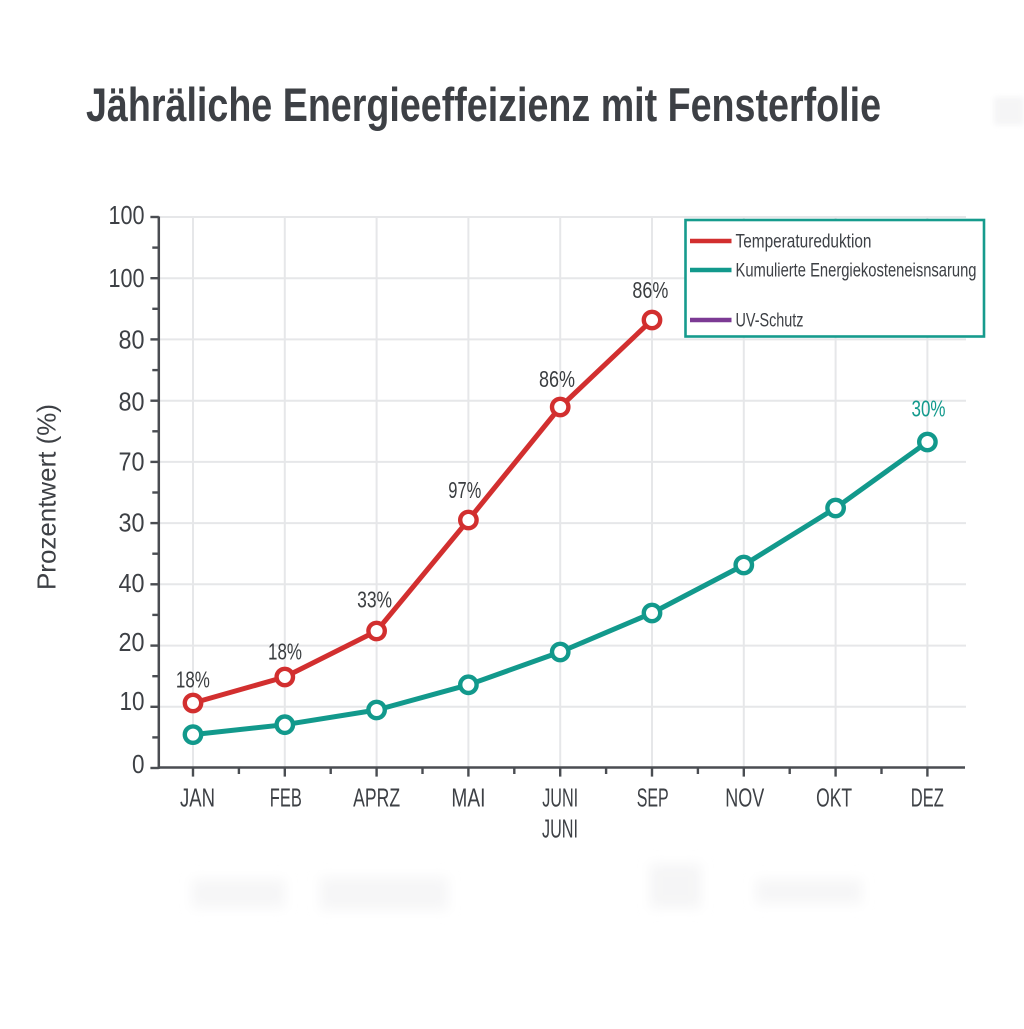  Describe the element at coordinates (770, 321) in the screenshot. I see `svg-text: UV-Schutz` at that location.